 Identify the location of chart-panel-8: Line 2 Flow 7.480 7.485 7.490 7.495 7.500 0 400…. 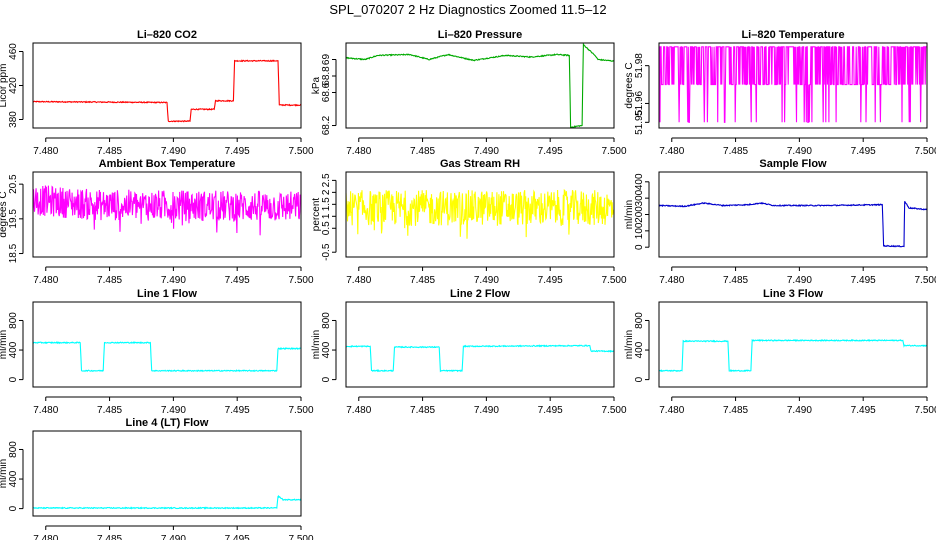
(469, 352).